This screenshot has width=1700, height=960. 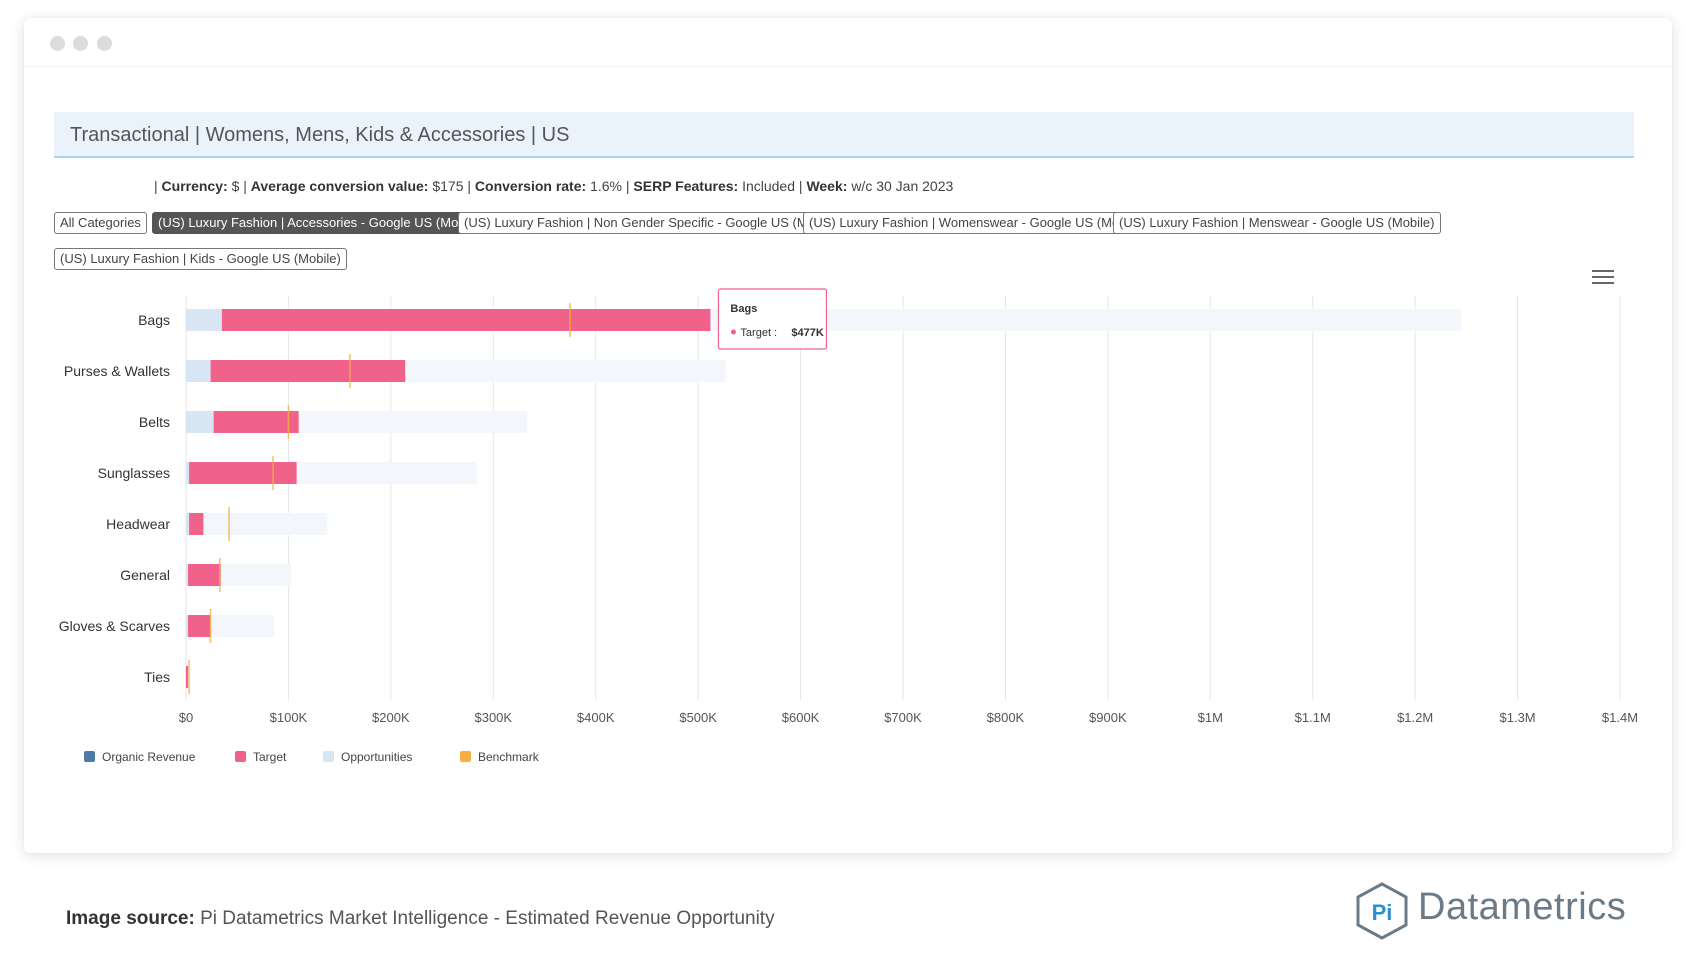 What do you see at coordinates (698, 717) in the screenshot?
I see `x-tick-label: $500K` at bounding box center [698, 717].